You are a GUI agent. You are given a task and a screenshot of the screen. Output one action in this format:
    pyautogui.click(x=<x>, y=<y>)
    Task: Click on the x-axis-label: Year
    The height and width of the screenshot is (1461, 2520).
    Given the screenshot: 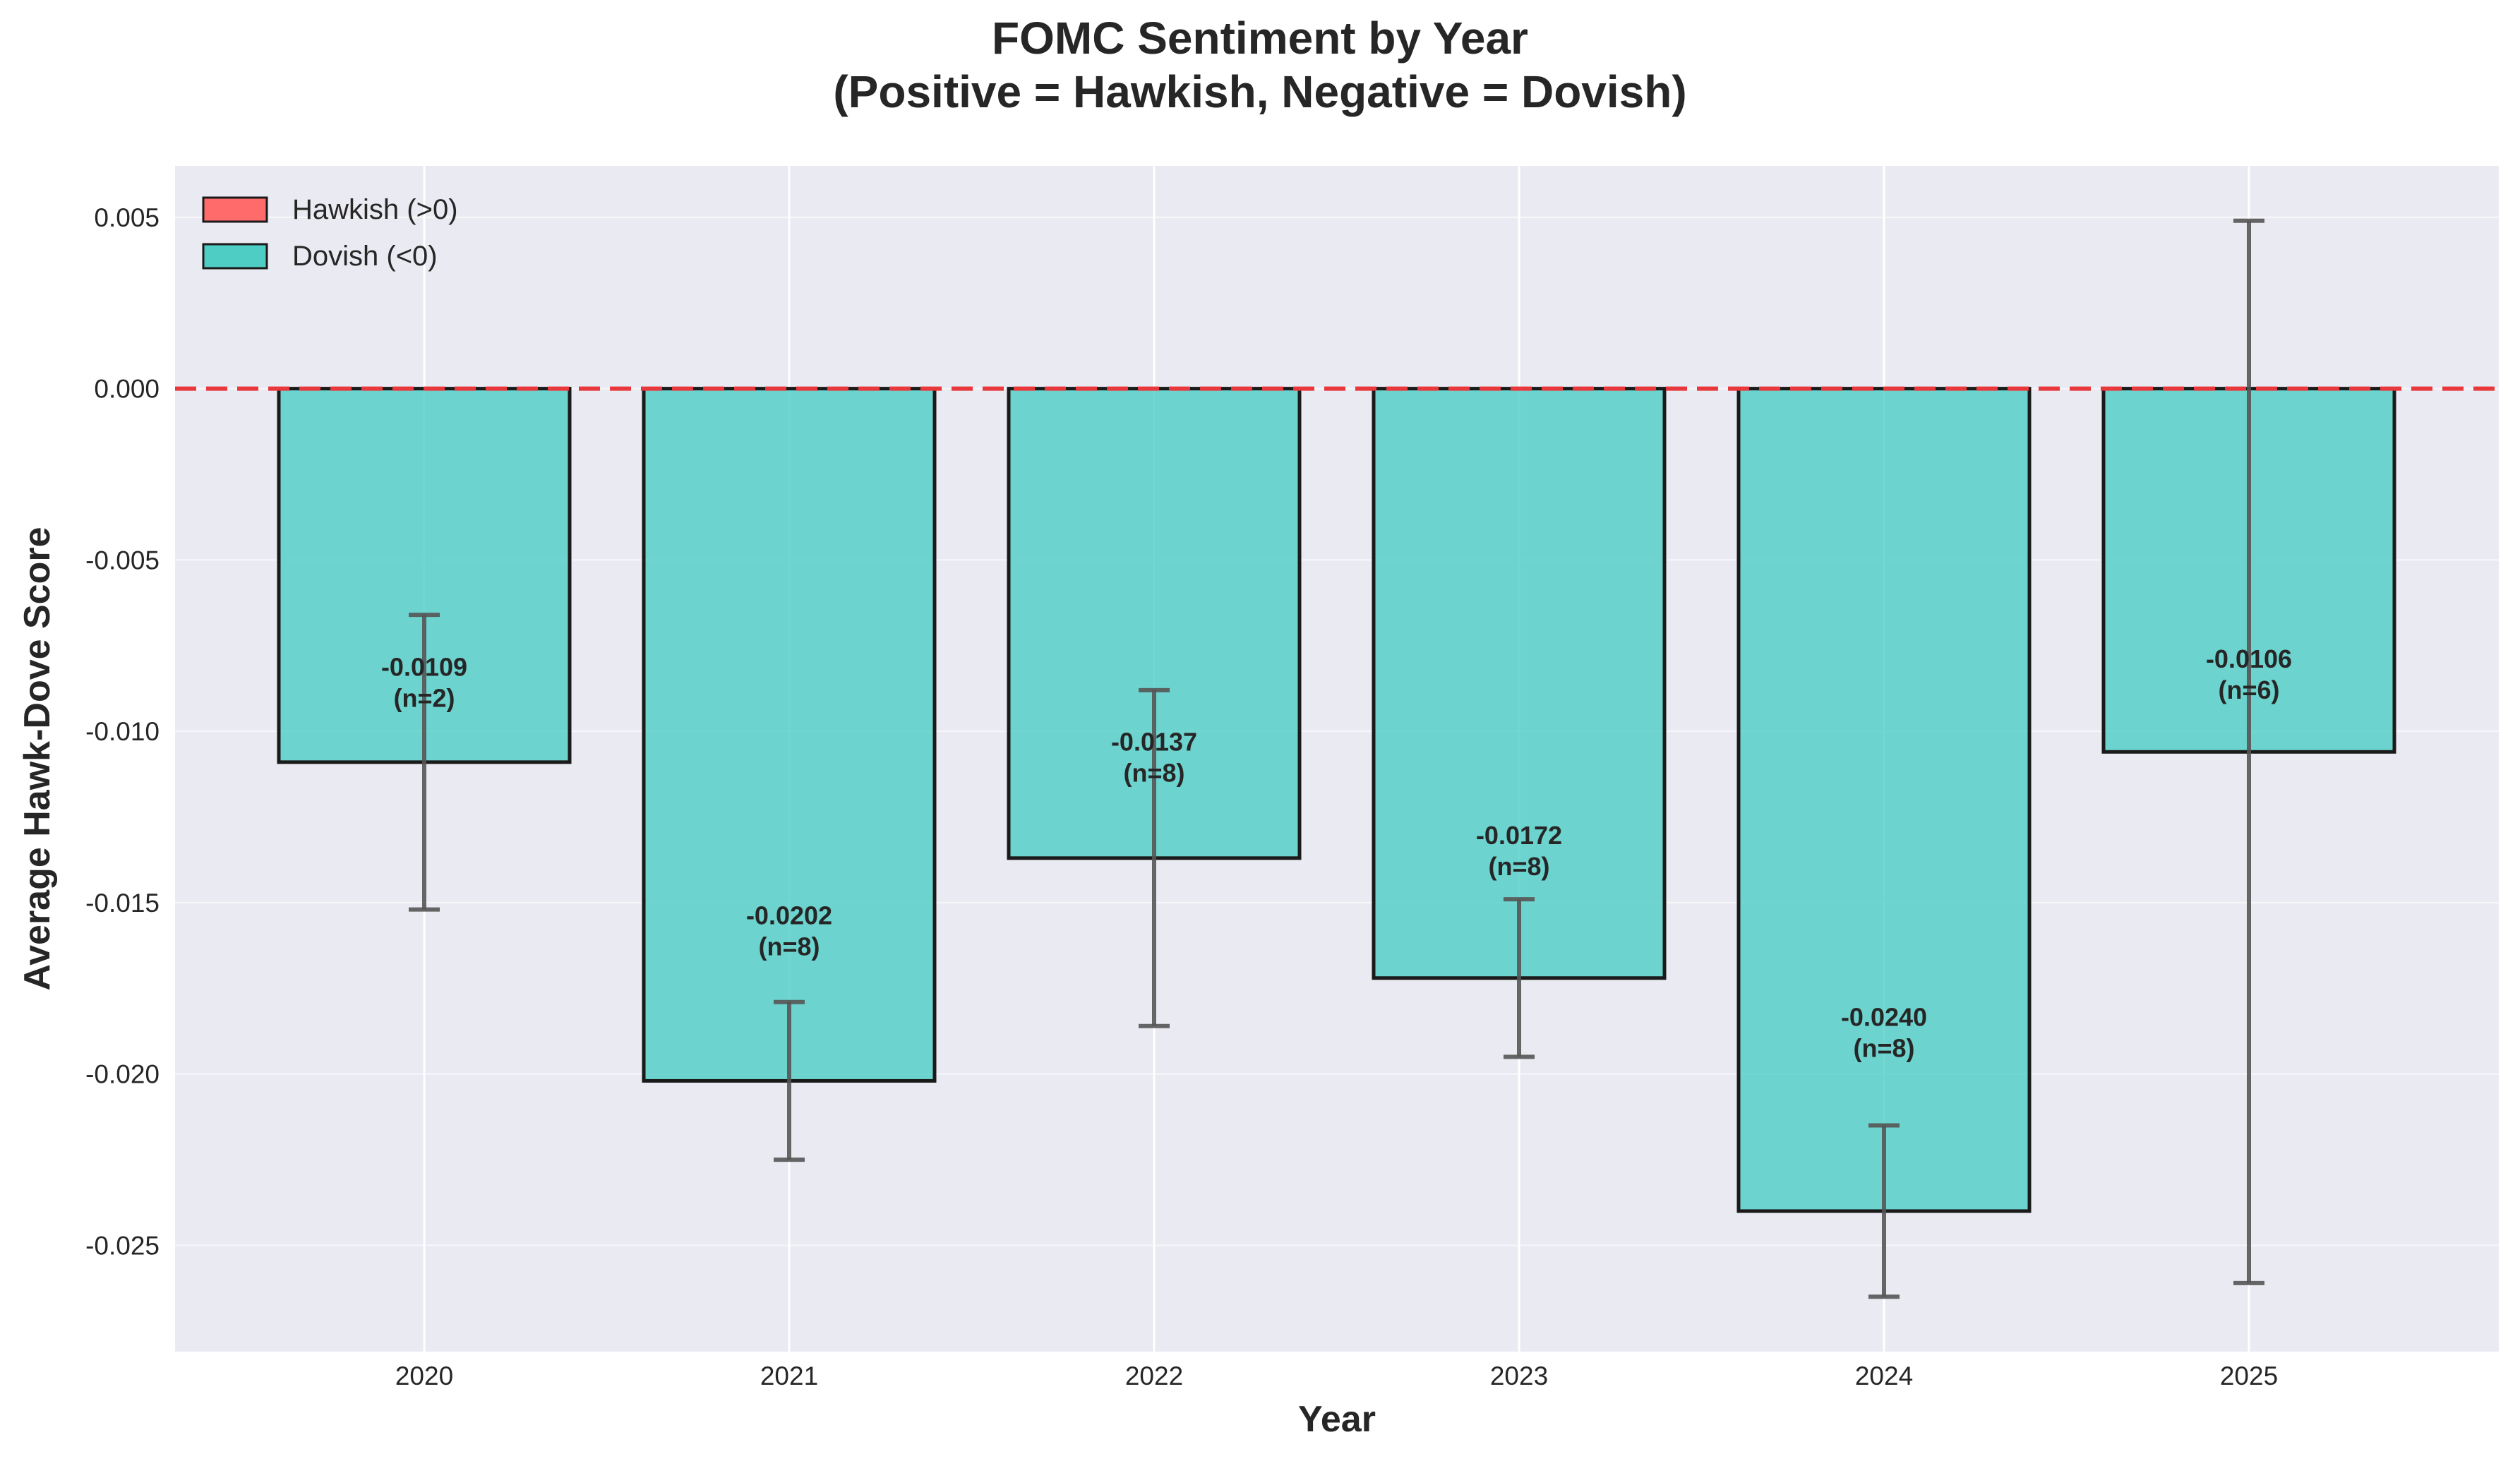 What is the action you would take?
    pyautogui.click(x=1337, y=1419)
    